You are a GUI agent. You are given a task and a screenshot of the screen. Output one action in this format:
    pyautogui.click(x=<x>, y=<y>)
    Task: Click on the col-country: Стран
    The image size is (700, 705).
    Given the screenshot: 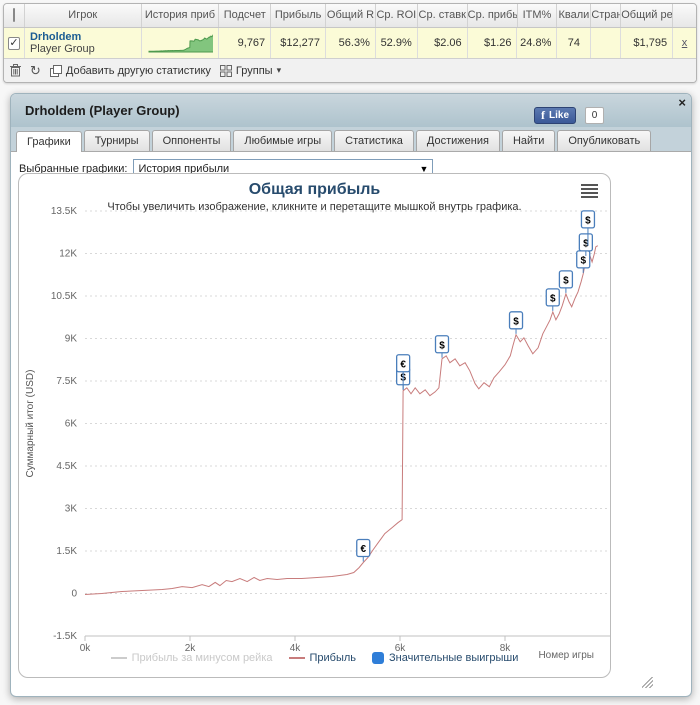 What is the action you would take?
    pyautogui.click(x=605, y=15)
    